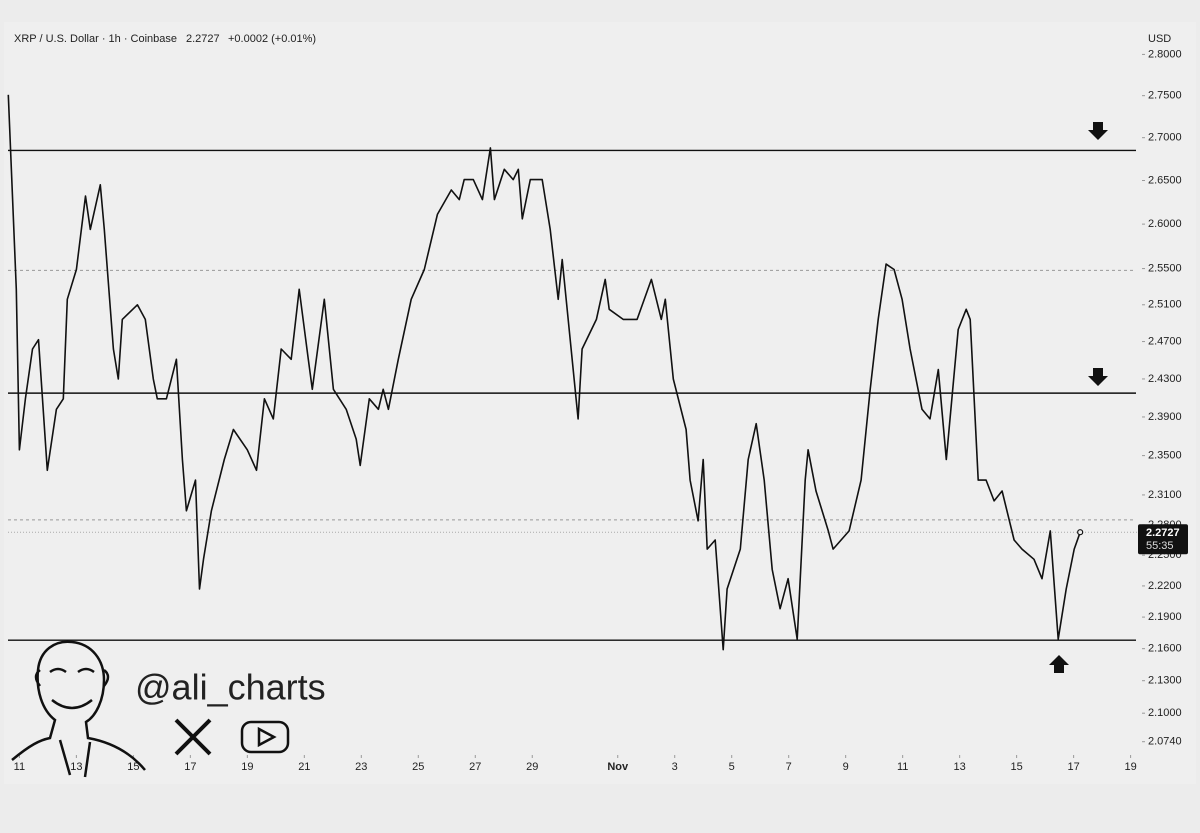 Image resolution: width=1200 pixels, height=833 pixels. I want to click on y-tick-label: 2.5100, so click(1165, 305).